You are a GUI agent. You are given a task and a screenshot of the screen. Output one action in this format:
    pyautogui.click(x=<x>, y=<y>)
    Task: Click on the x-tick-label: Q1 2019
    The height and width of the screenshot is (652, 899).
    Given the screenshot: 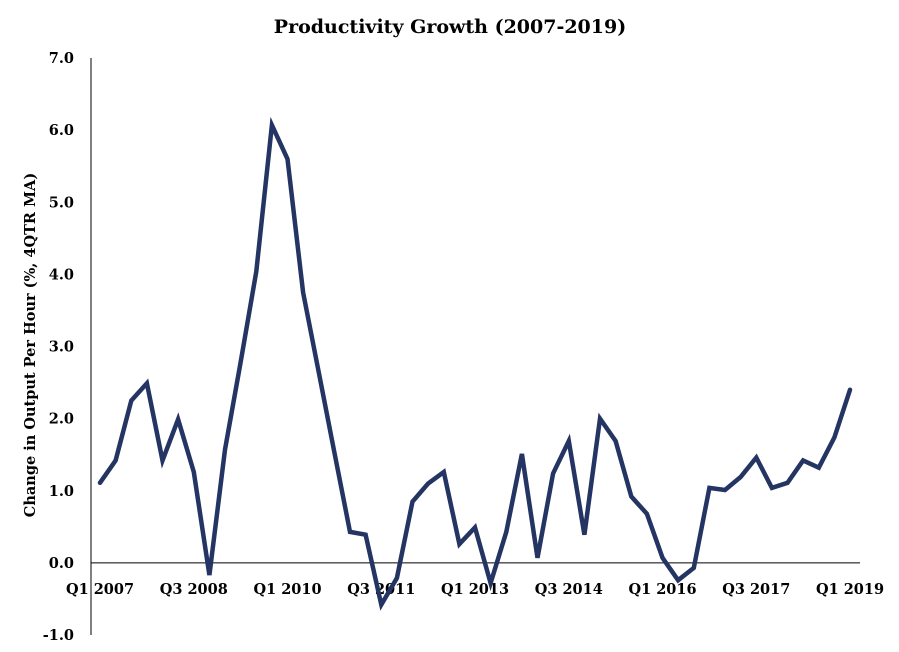 What is the action you would take?
    pyautogui.click(x=850, y=589)
    